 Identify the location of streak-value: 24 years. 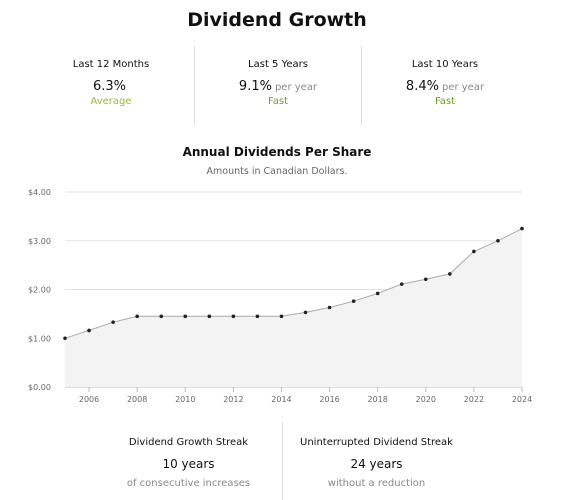
(376, 464).